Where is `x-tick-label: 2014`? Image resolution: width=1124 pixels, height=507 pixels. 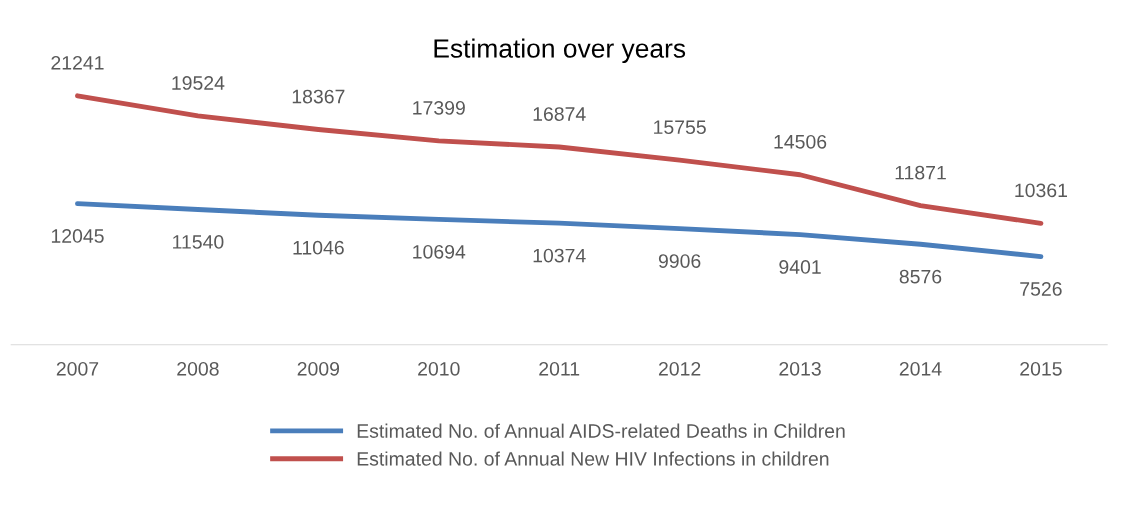 x-tick-label: 2014 is located at coordinates (920, 368).